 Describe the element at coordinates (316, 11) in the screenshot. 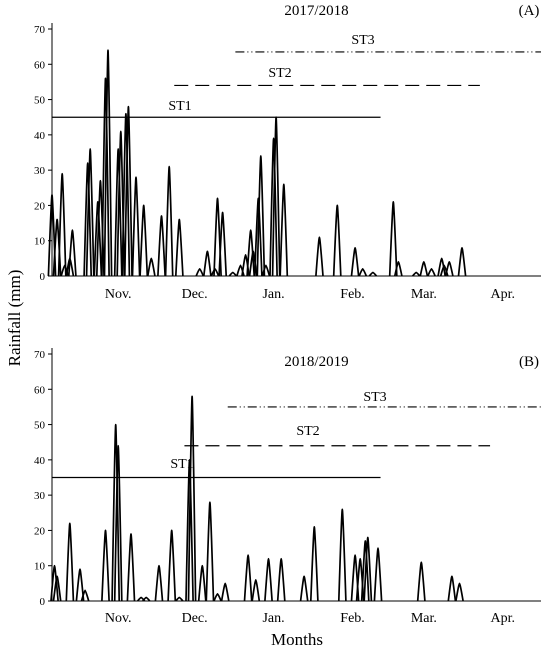

I see `chart-title: 2017/2018` at that location.